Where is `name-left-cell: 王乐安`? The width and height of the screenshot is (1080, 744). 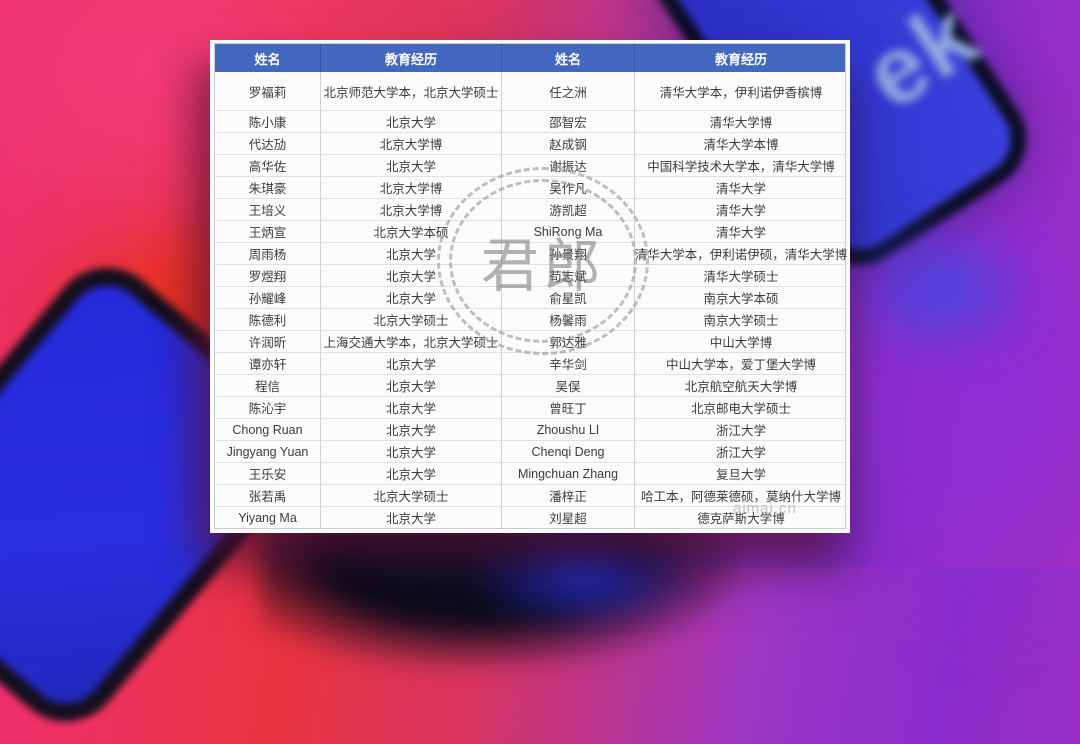
name-left-cell: 王乐安 is located at coordinates (267, 473).